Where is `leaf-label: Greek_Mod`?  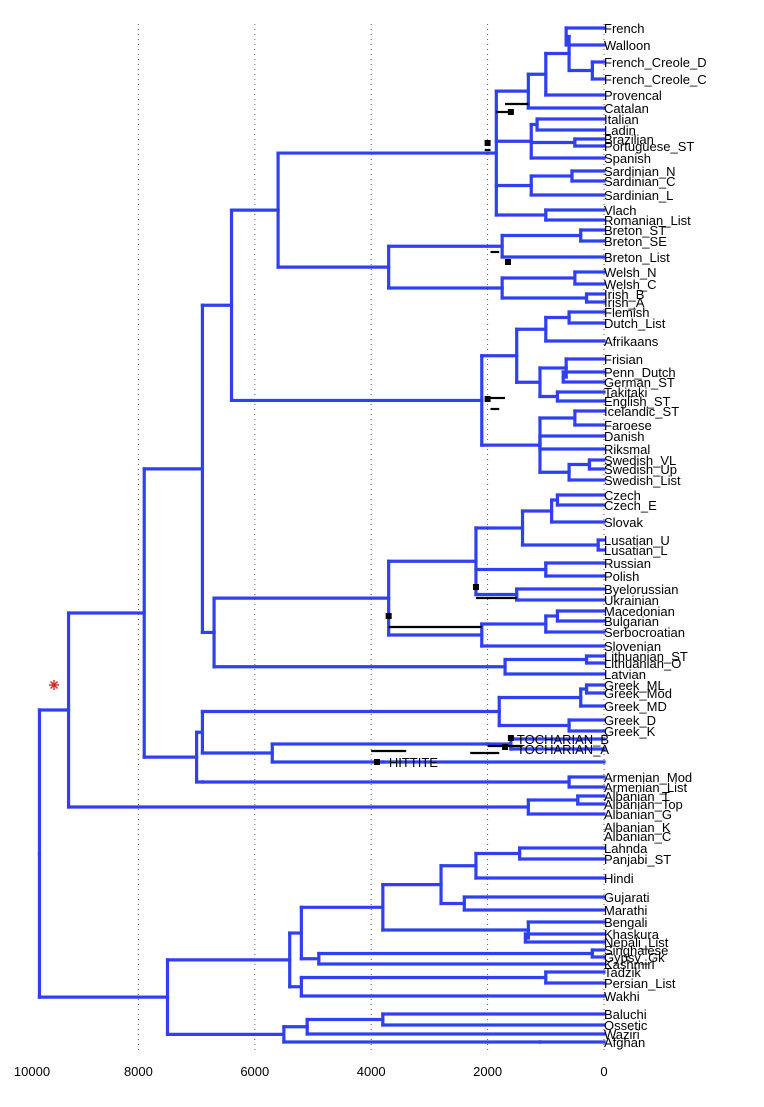
leaf-label: Greek_Mod is located at coordinates (638, 693).